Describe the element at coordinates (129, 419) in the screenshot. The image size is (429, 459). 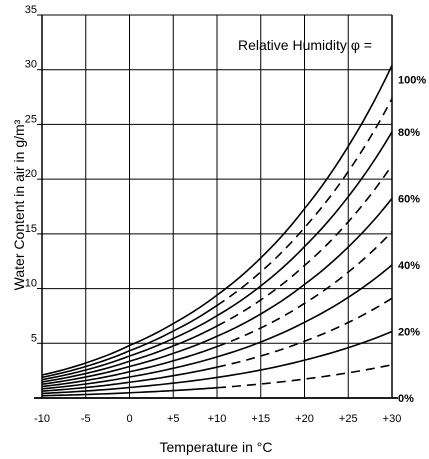
I see `x-tick-label: 0` at that location.